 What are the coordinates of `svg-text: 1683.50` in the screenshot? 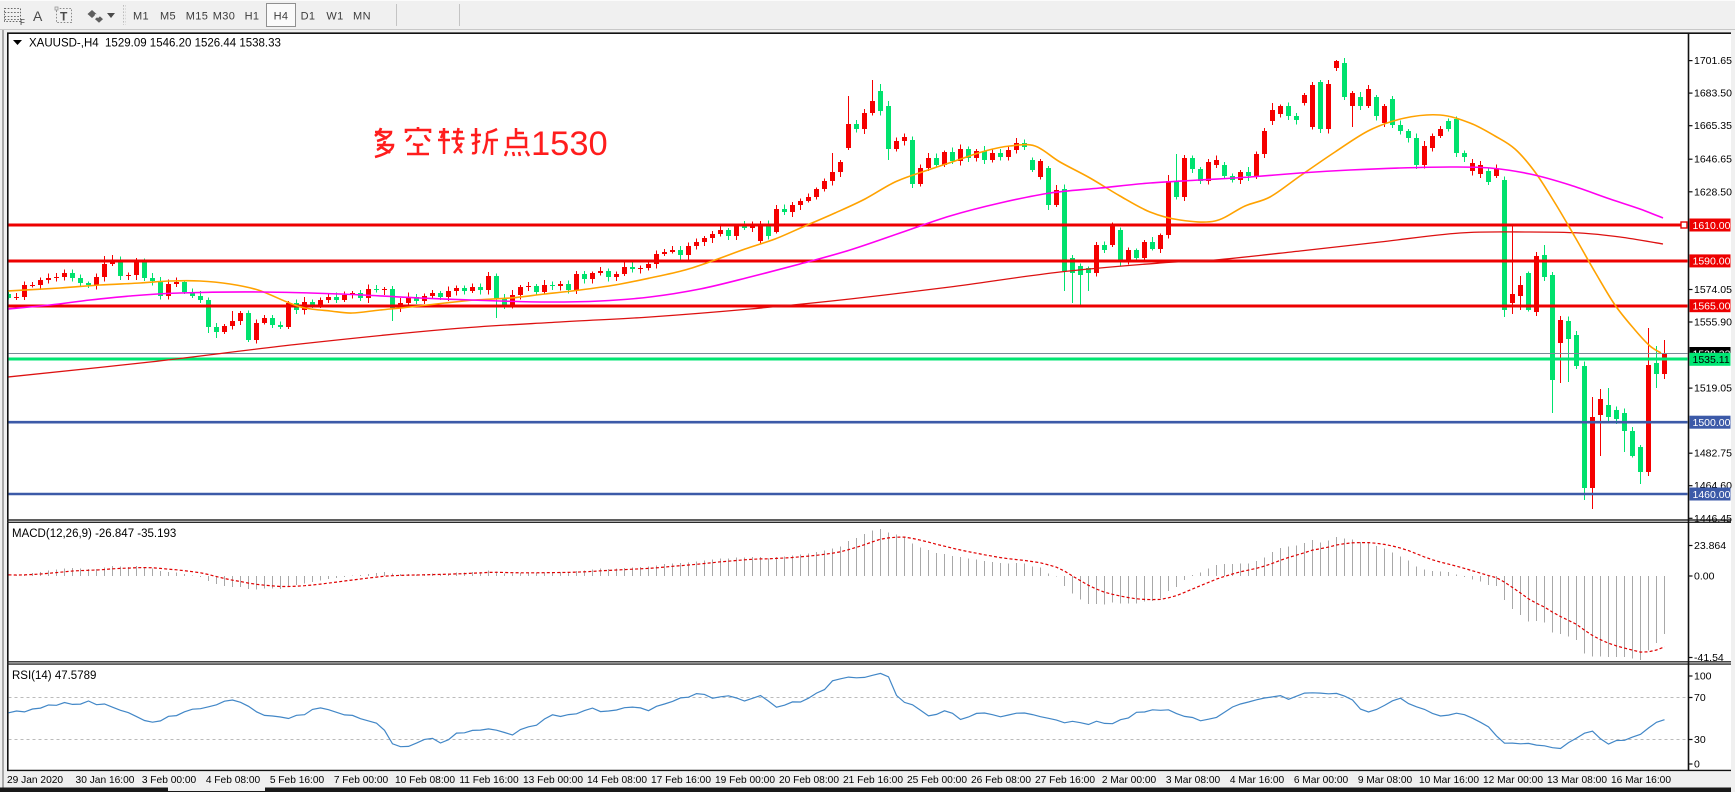 It's located at (1713, 94).